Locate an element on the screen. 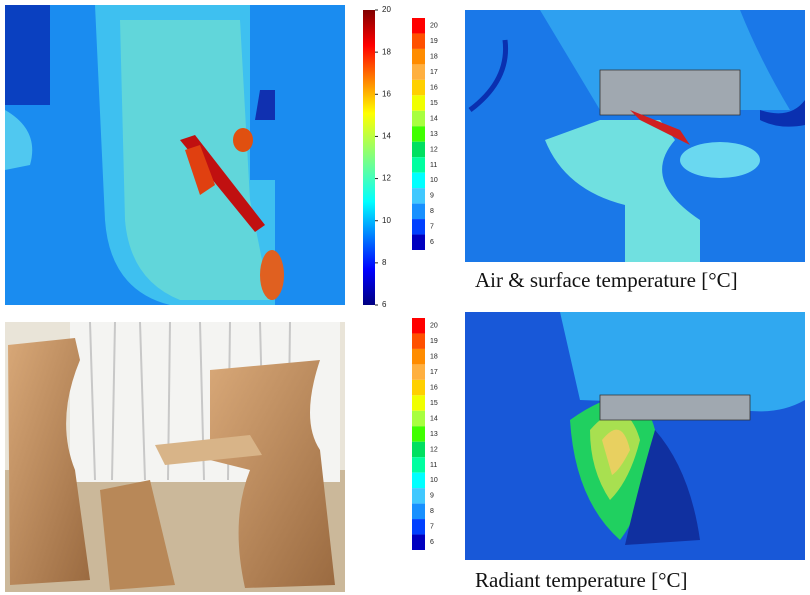  caption: Radiant temperature [°C] is located at coordinates (581, 580).